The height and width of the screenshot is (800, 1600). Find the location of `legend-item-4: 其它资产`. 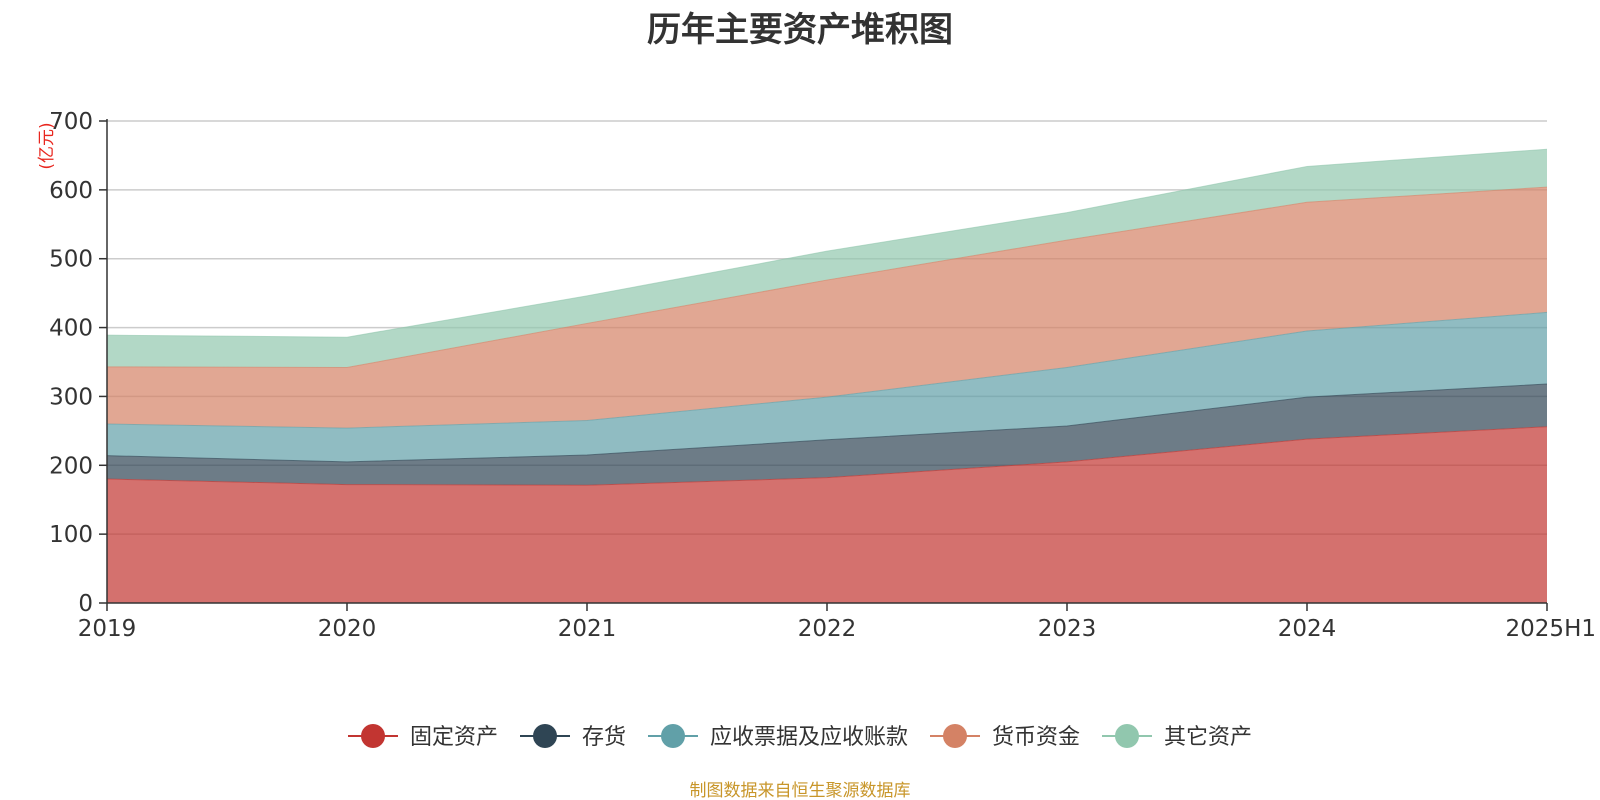

legend-item-4: 其它资产 is located at coordinates (1177, 737).